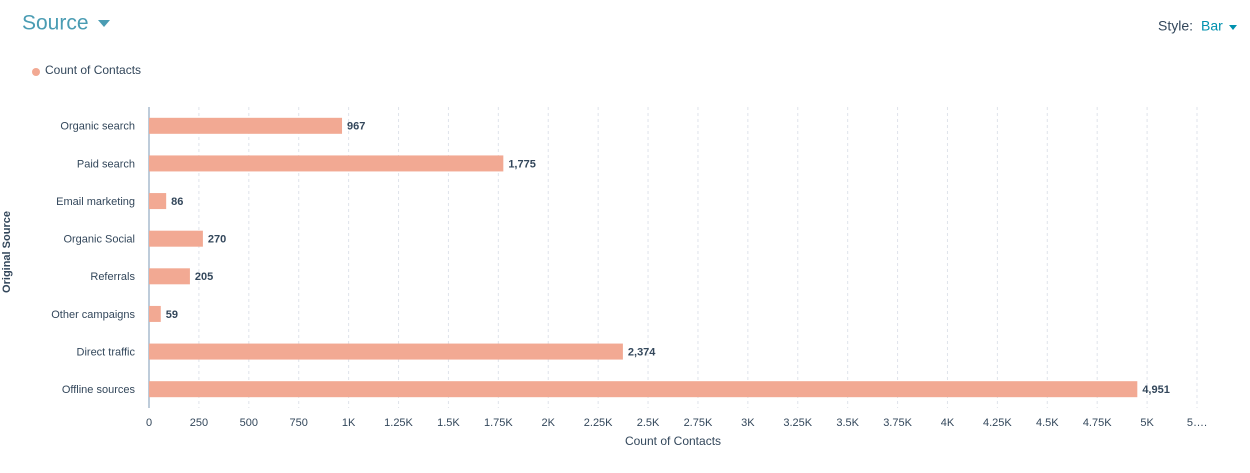 The image size is (1250, 473). Describe the element at coordinates (797, 423) in the screenshot. I see `x-tick-label: 3.25K` at that location.